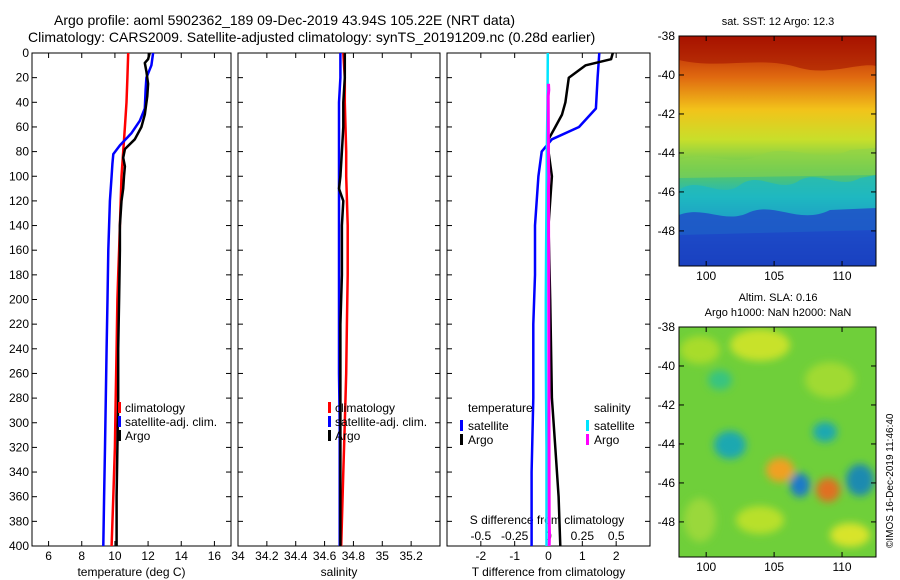 The image size is (900, 580). Describe the element at coordinates (616, 556) in the screenshot. I see `x-tick-label: 2` at that location.